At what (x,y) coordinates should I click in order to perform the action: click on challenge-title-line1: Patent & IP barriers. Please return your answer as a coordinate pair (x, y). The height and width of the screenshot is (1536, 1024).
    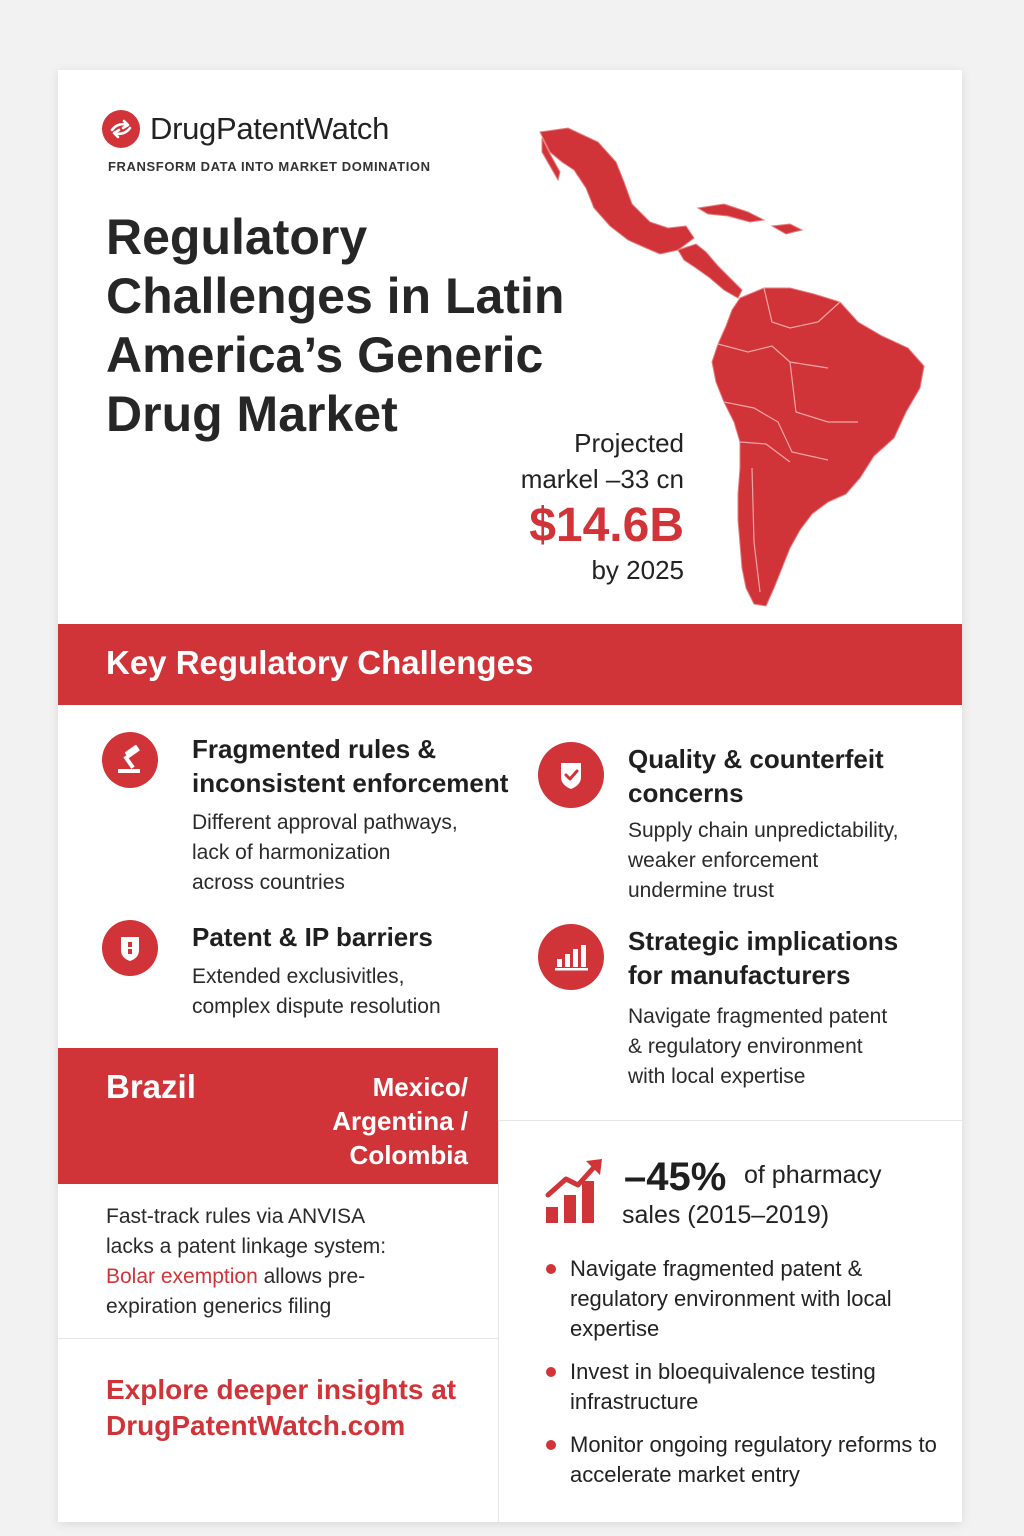
    Looking at the image, I should click on (312, 937).